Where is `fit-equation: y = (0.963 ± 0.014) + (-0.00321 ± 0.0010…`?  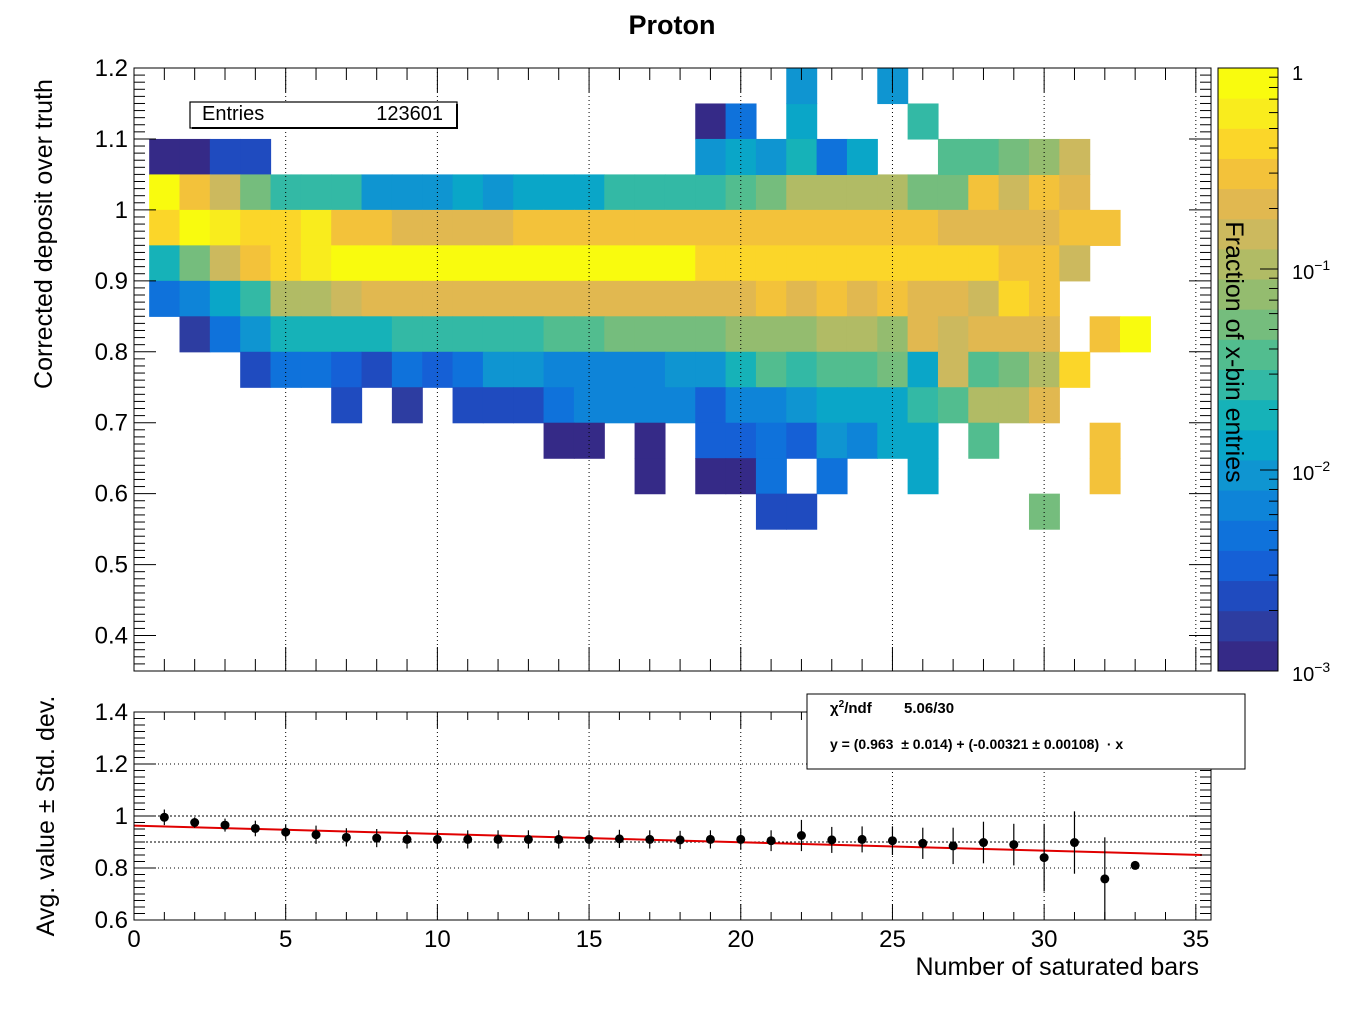 fit-equation: y = (0.963 ± 0.014) + (-0.00321 ± 0.0010… is located at coordinates (976, 744).